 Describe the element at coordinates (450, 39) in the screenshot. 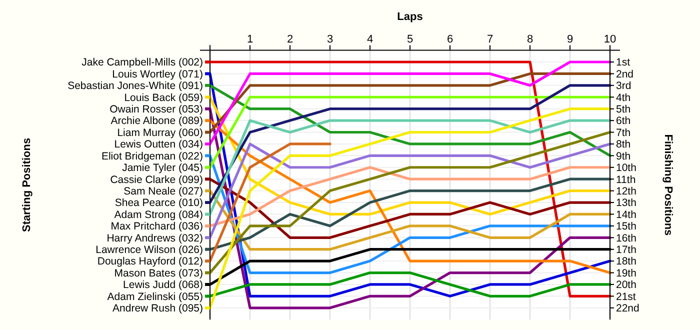

I see `x-tick-label: 6` at that location.